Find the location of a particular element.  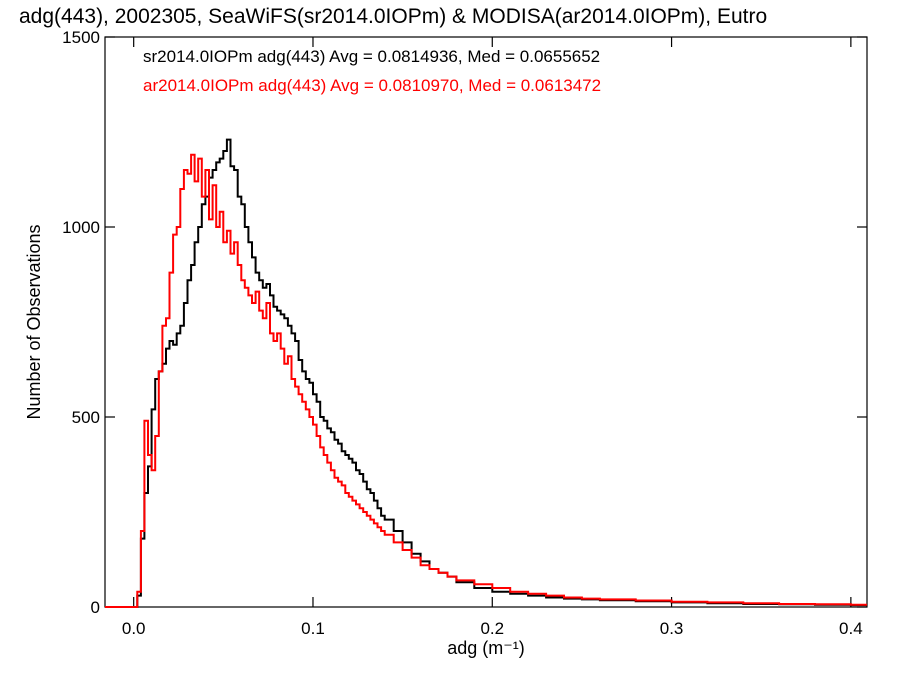

x-tick-label: 0.0 is located at coordinates (134, 628).